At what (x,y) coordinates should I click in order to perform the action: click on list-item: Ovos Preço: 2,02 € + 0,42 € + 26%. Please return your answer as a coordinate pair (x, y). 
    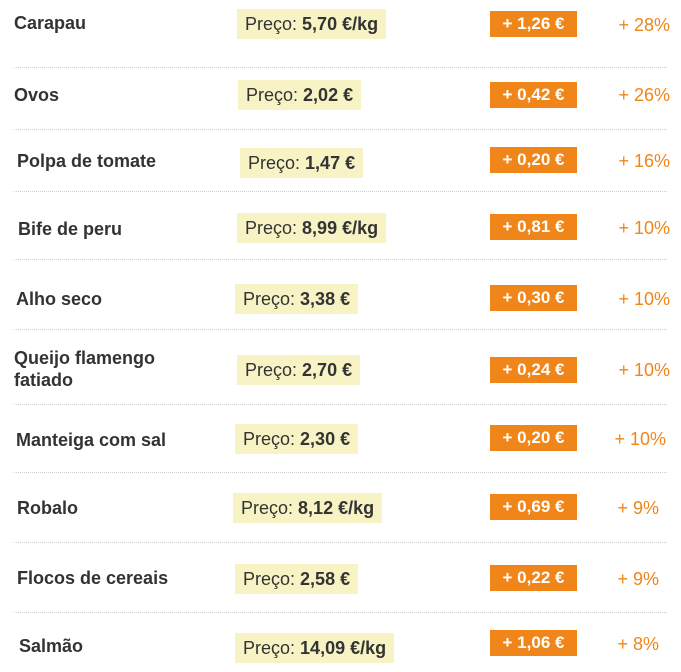
    Looking at the image, I should click on (340, 96).